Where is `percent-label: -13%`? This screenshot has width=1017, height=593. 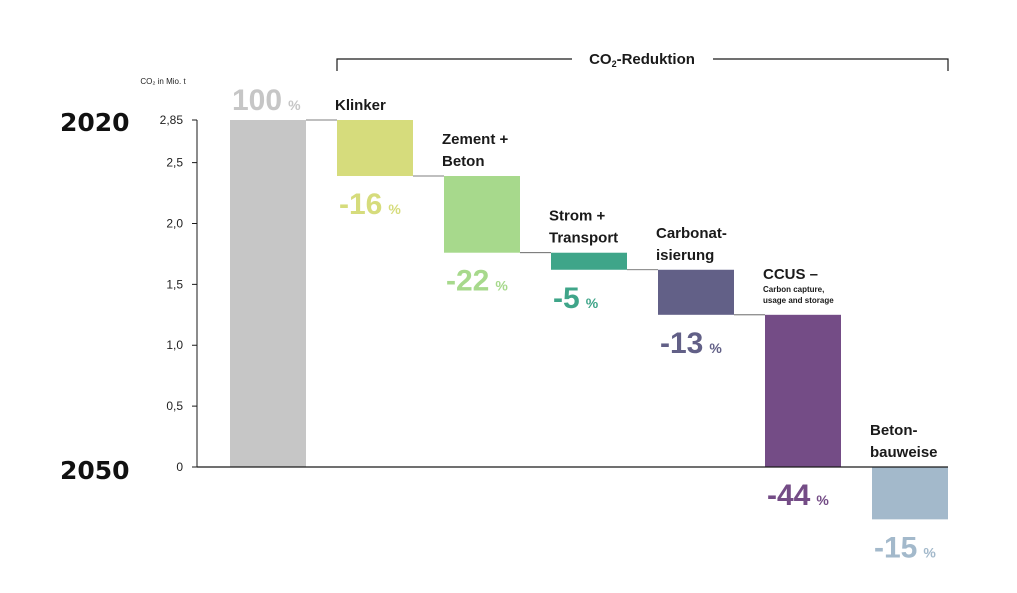
percent-label: -13% is located at coordinates (691, 343).